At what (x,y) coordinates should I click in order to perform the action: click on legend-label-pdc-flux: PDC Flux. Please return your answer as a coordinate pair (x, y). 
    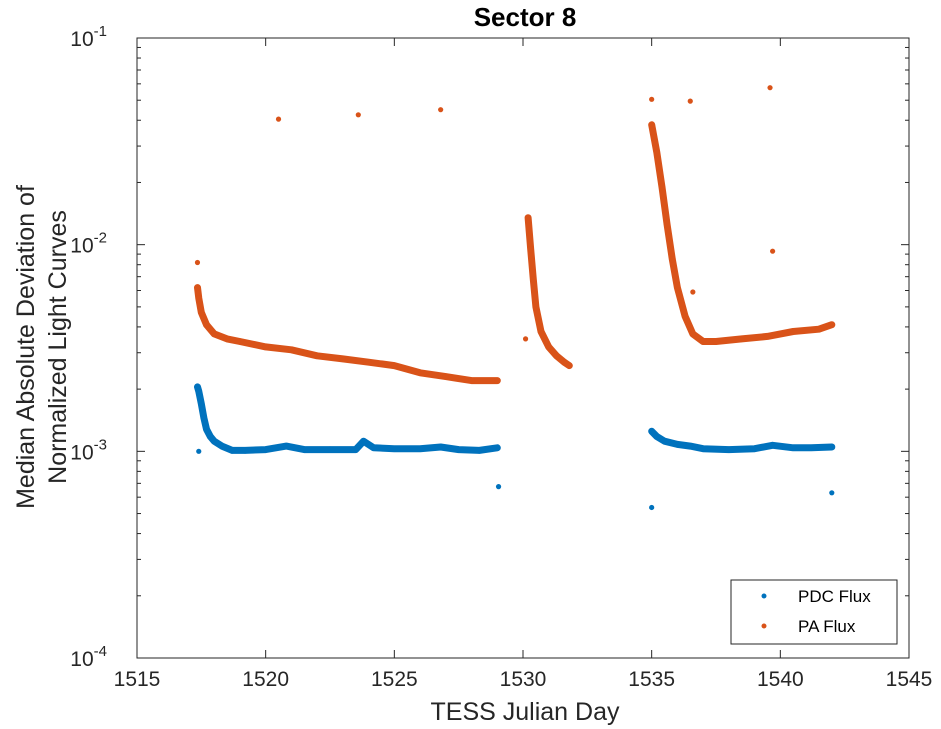
    Looking at the image, I should click on (834, 596).